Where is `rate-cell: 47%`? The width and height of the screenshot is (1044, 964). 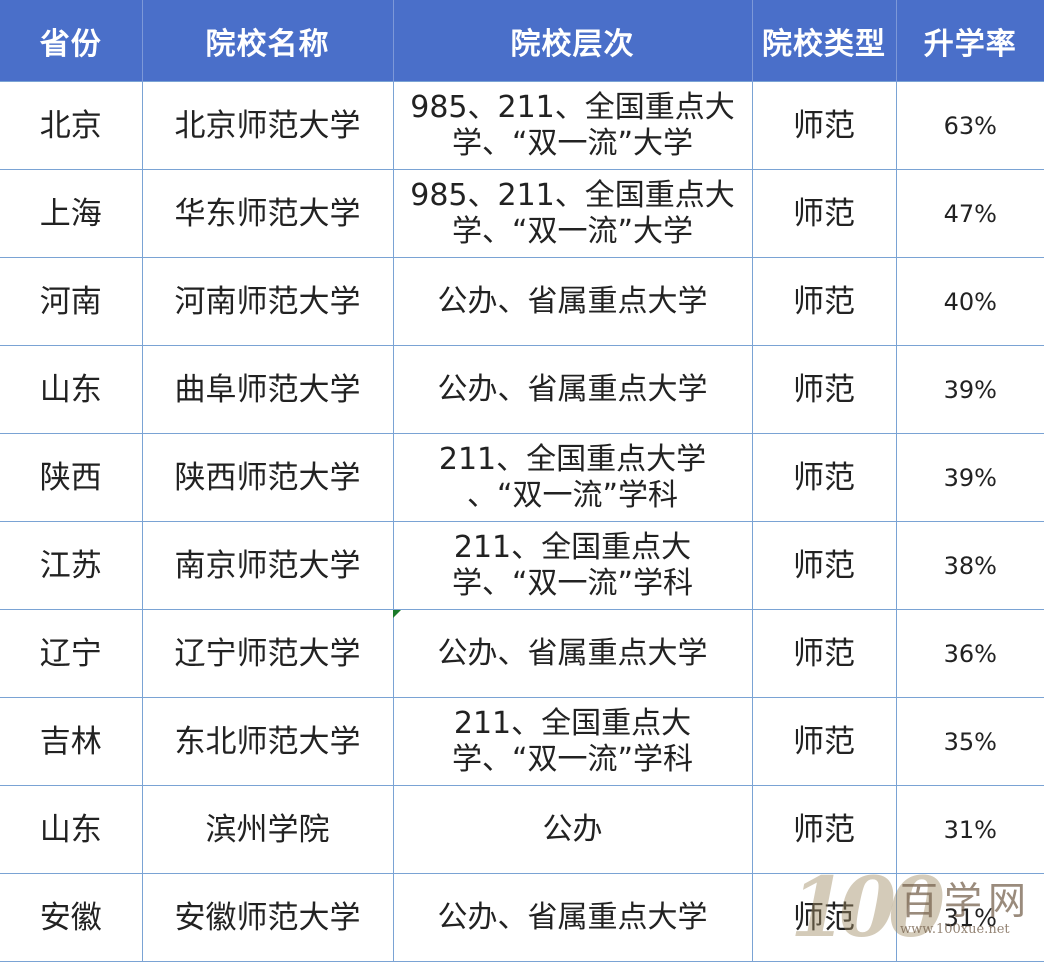 rate-cell: 47% is located at coordinates (969, 213).